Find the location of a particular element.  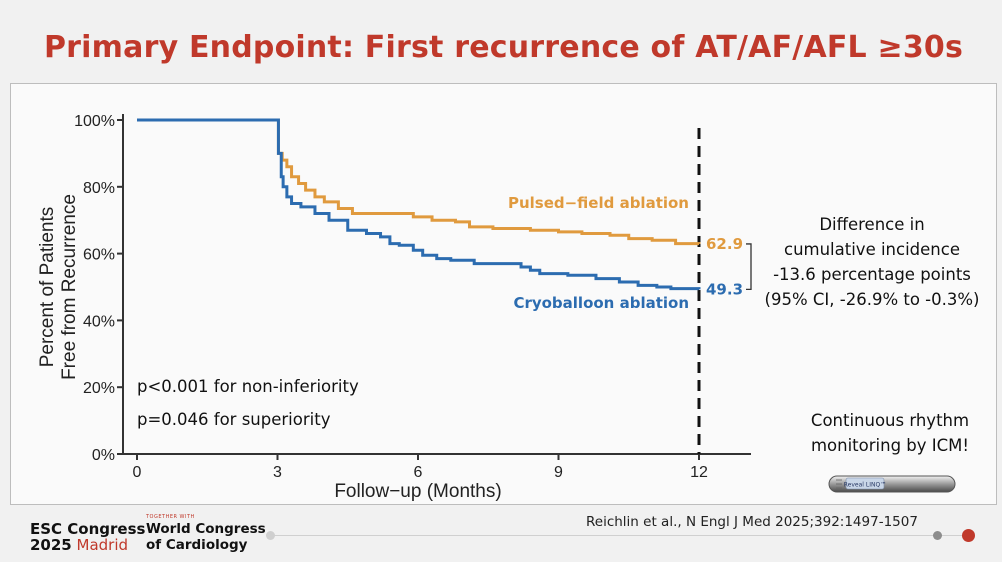

esc-congress-logo: ESC Congress 2025 Madrid is located at coordinates (87, 537).